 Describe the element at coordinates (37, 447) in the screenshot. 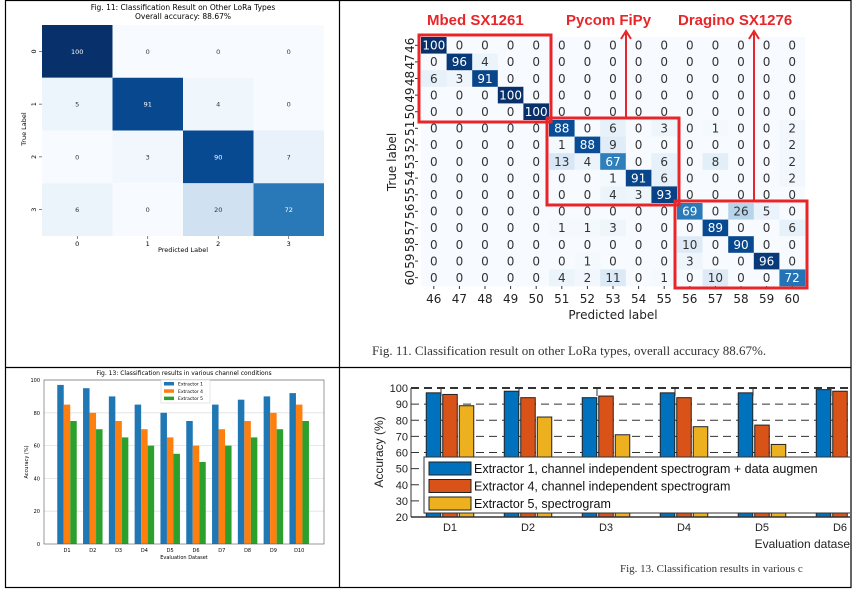

I see `y-tick-label: 60` at that location.